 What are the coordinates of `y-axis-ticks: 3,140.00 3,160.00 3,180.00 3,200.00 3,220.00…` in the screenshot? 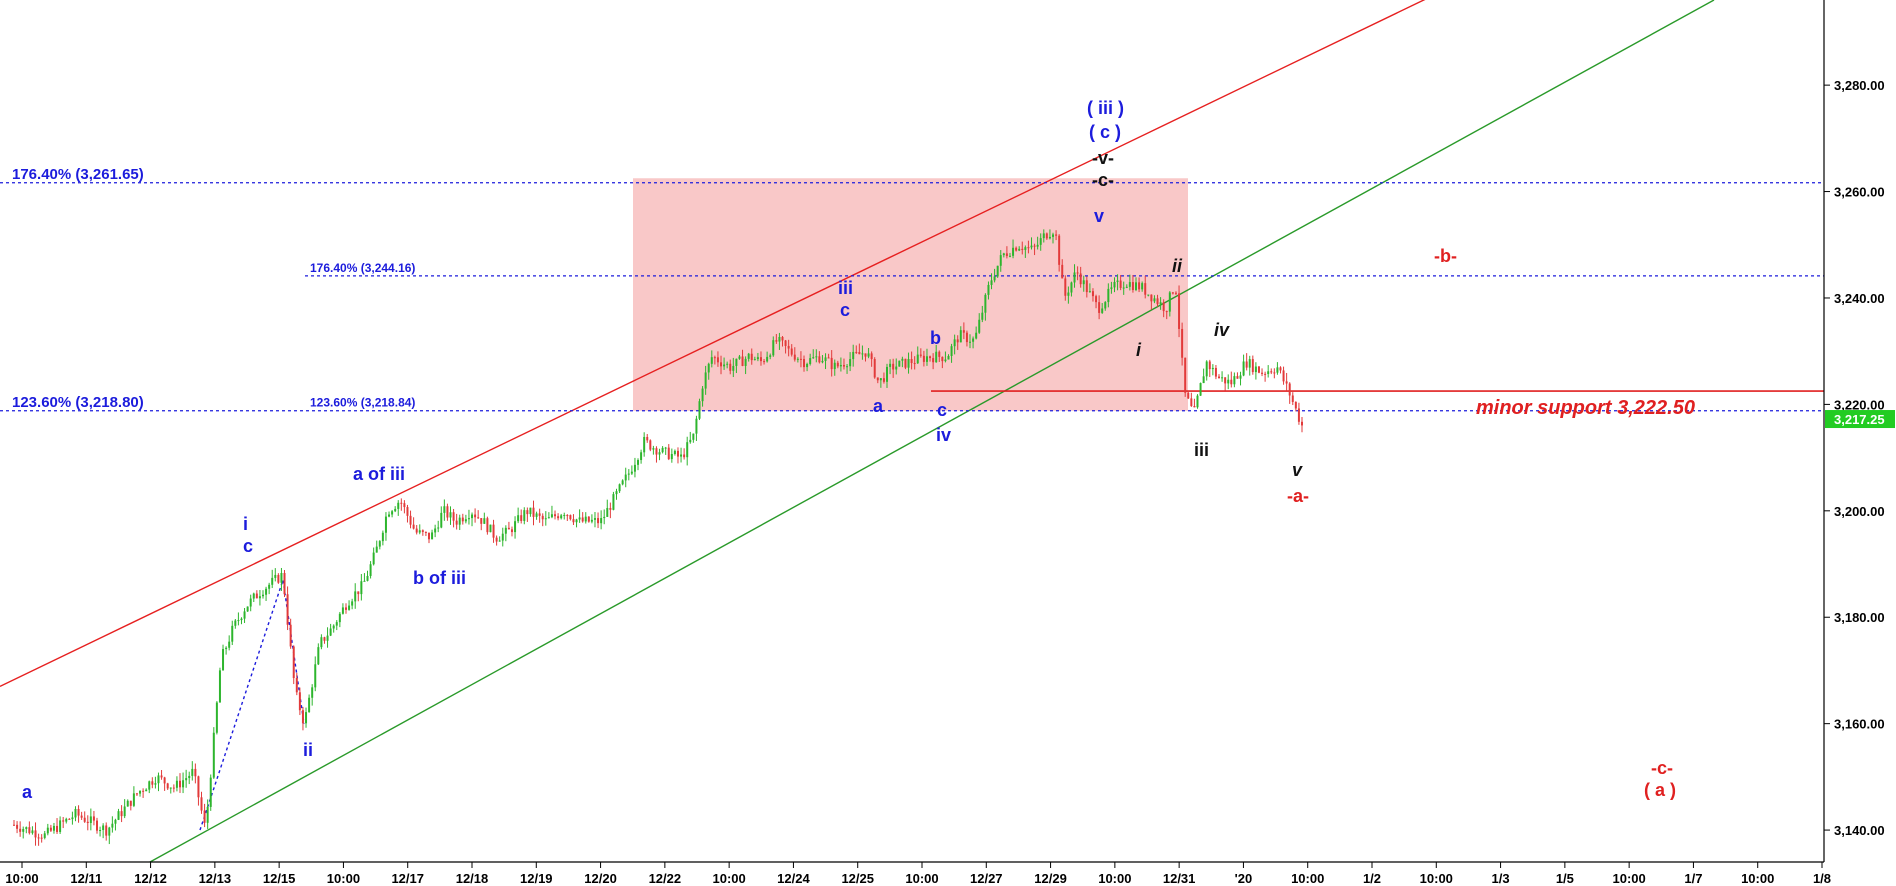 It's located at (1854, 458).